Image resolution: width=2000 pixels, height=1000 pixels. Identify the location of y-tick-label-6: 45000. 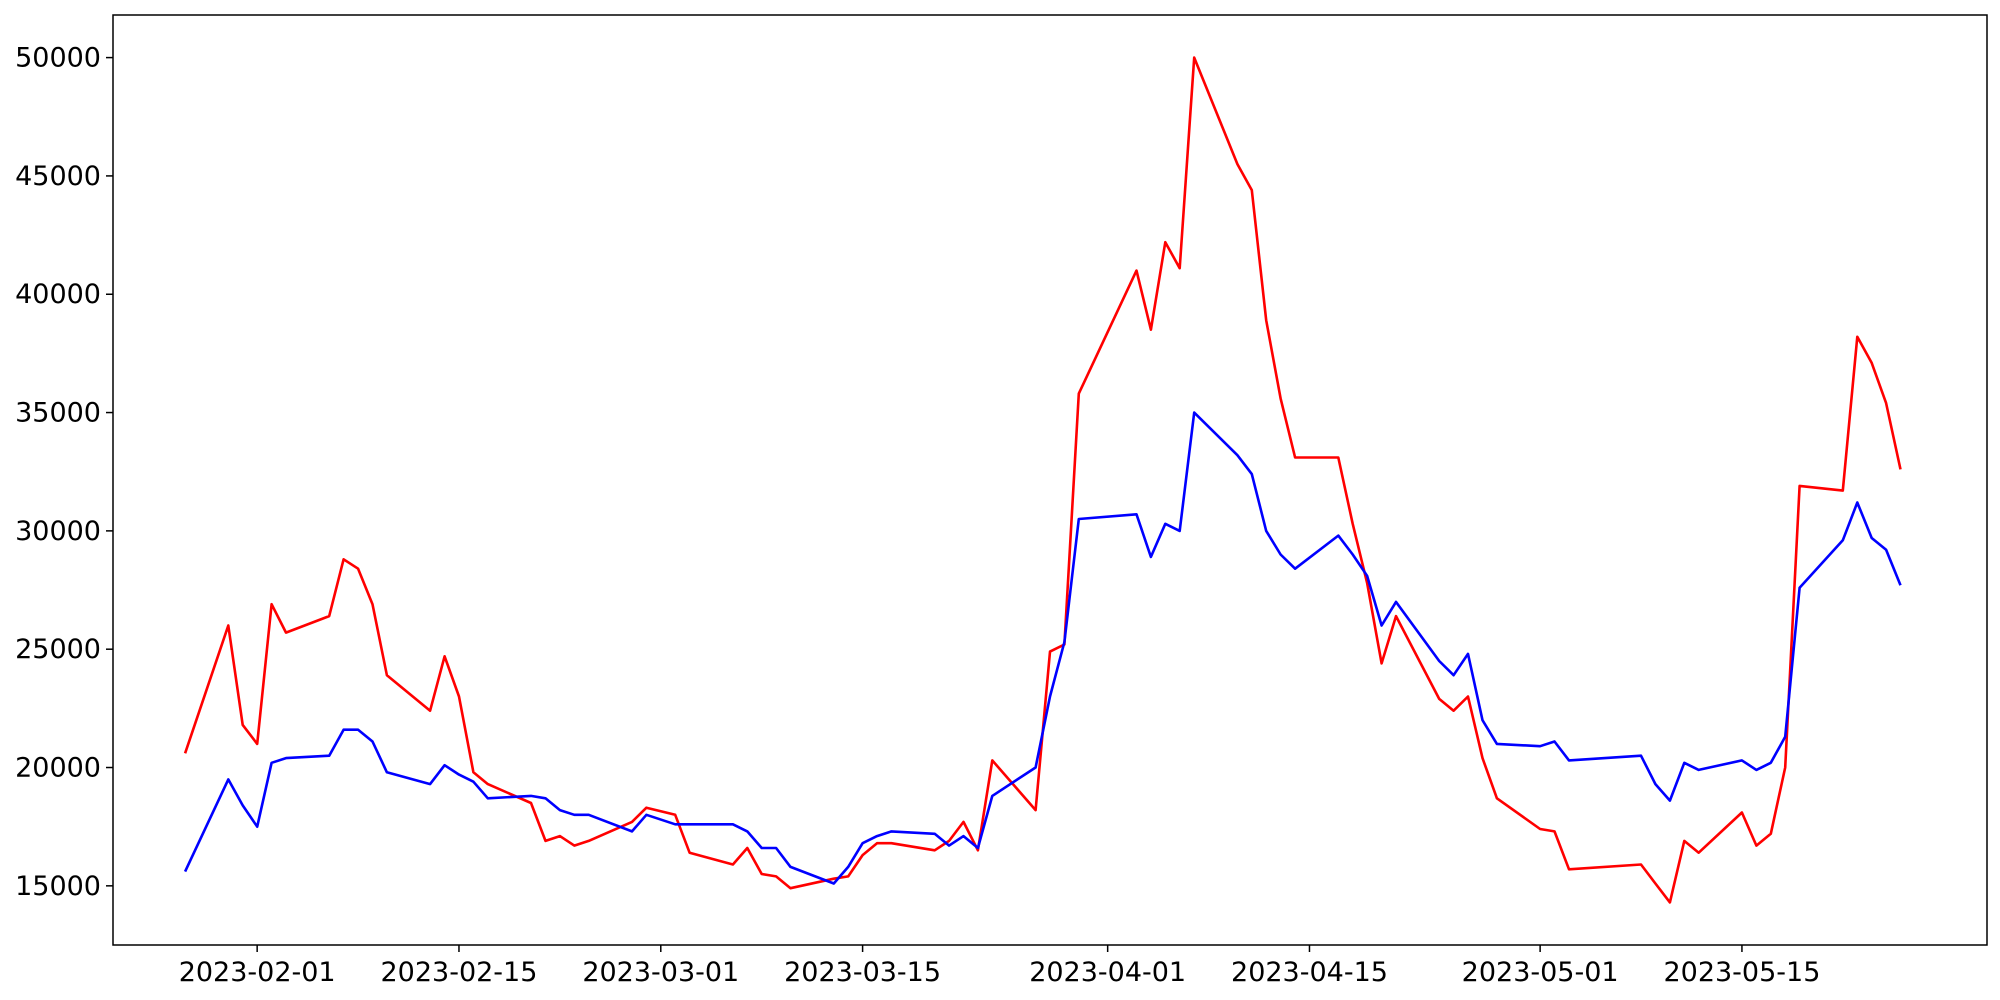
(58, 176).